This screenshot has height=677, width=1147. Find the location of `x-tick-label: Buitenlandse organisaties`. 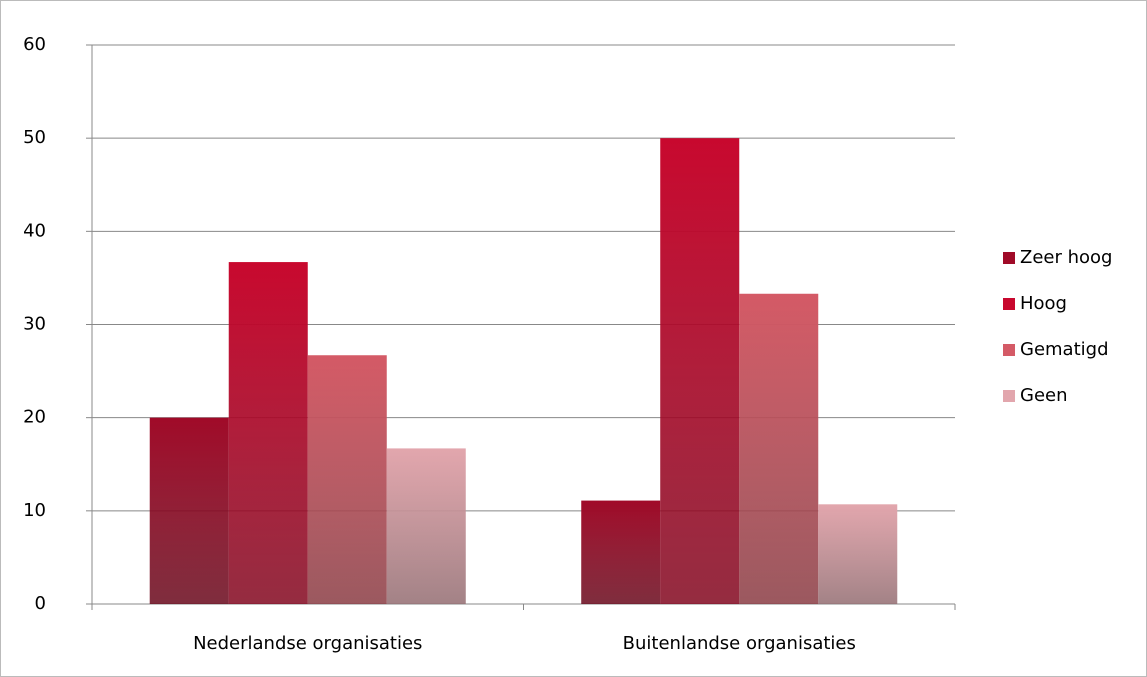

x-tick-label: Buitenlandse organisaties is located at coordinates (739, 643).